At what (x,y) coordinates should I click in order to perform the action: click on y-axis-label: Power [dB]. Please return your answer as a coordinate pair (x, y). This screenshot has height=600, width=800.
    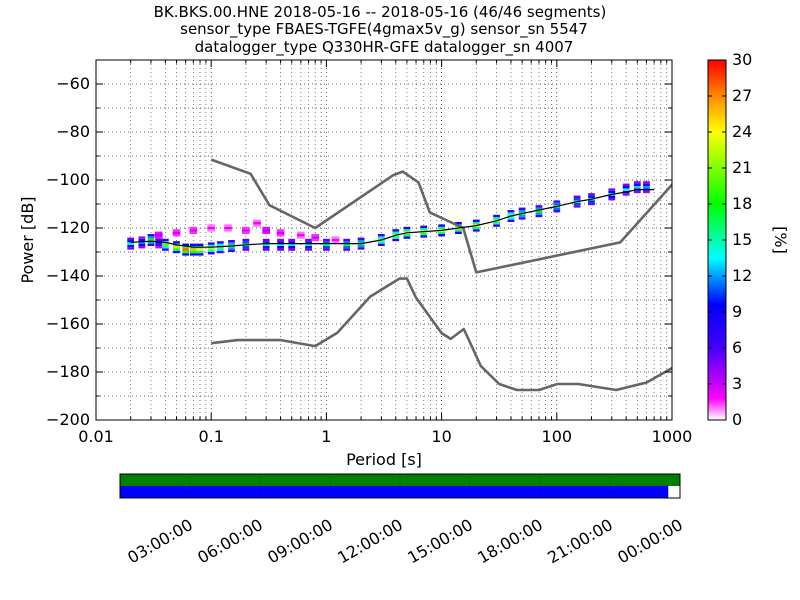
    Looking at the image, I should click on (27, 239).